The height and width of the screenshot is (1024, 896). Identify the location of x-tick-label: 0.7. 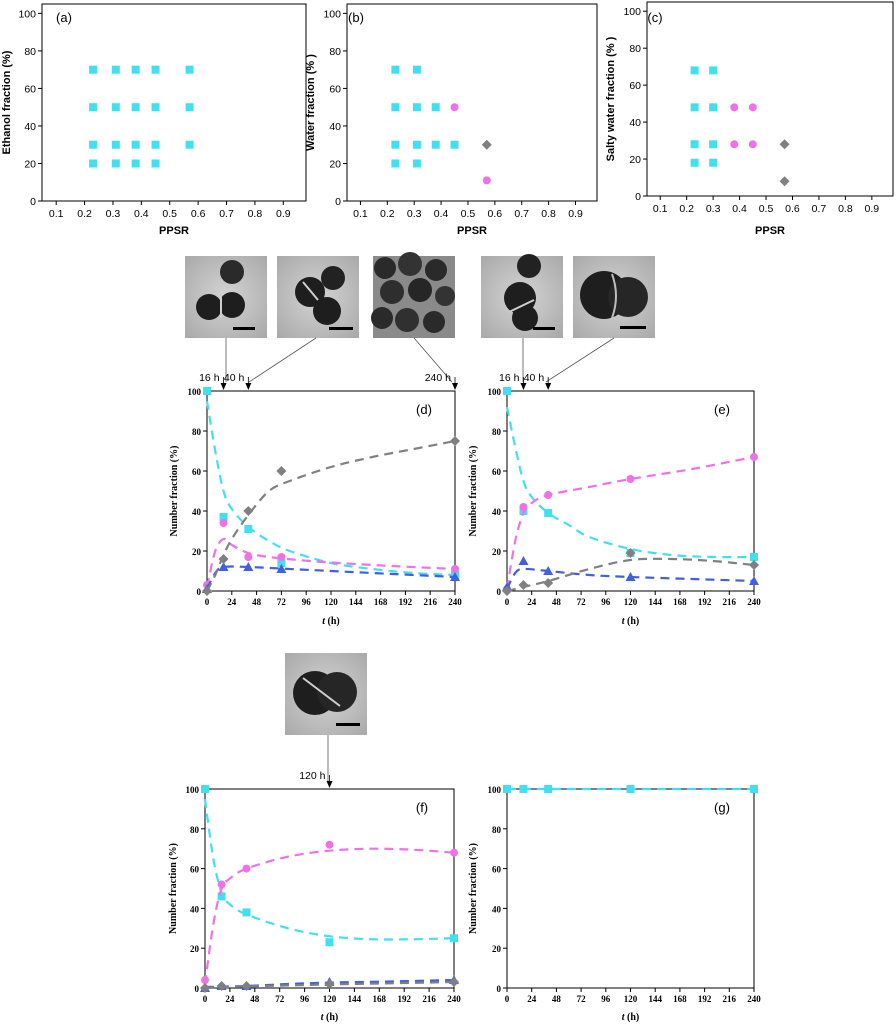
(226, 214).